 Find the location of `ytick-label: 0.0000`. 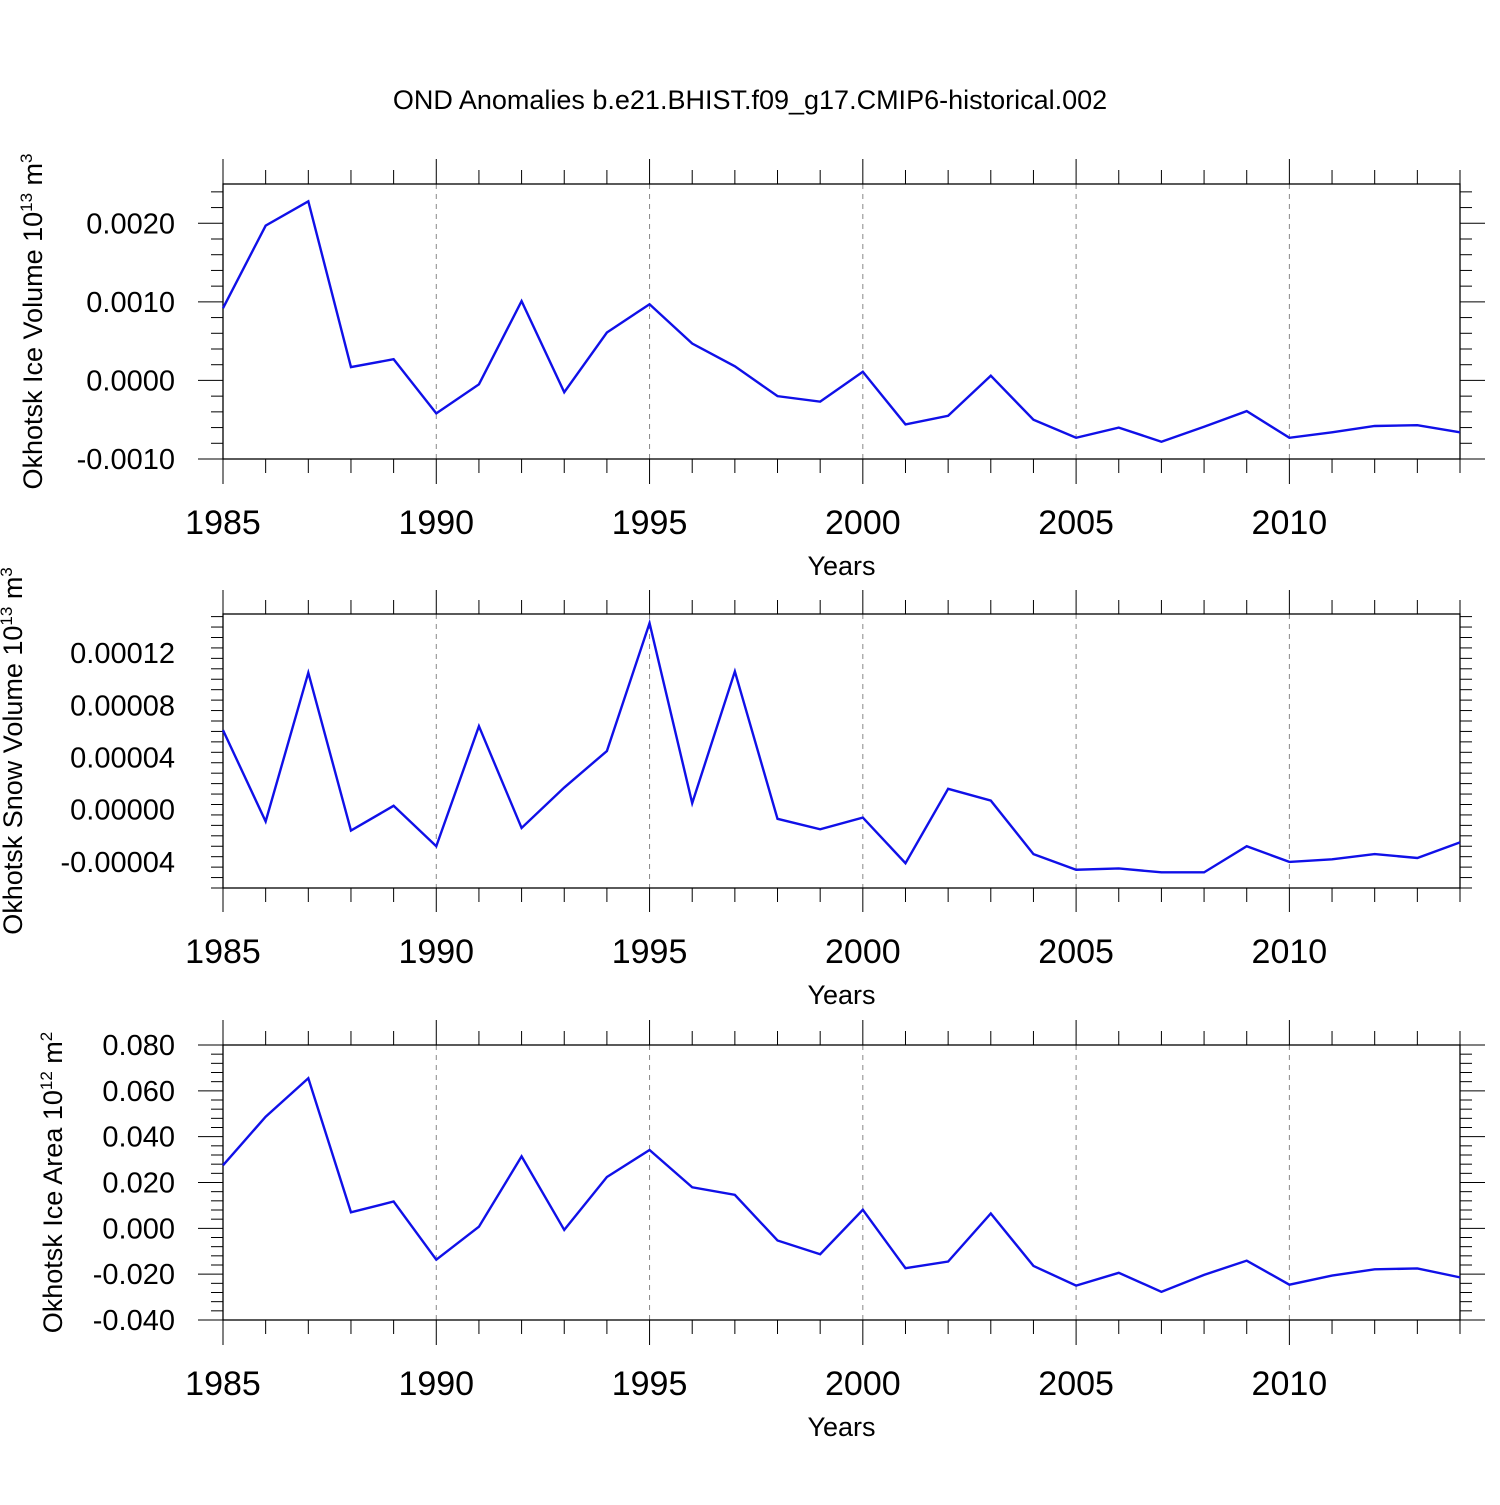

ytick-label: 0.0000 is located at coordinates (130, 381).